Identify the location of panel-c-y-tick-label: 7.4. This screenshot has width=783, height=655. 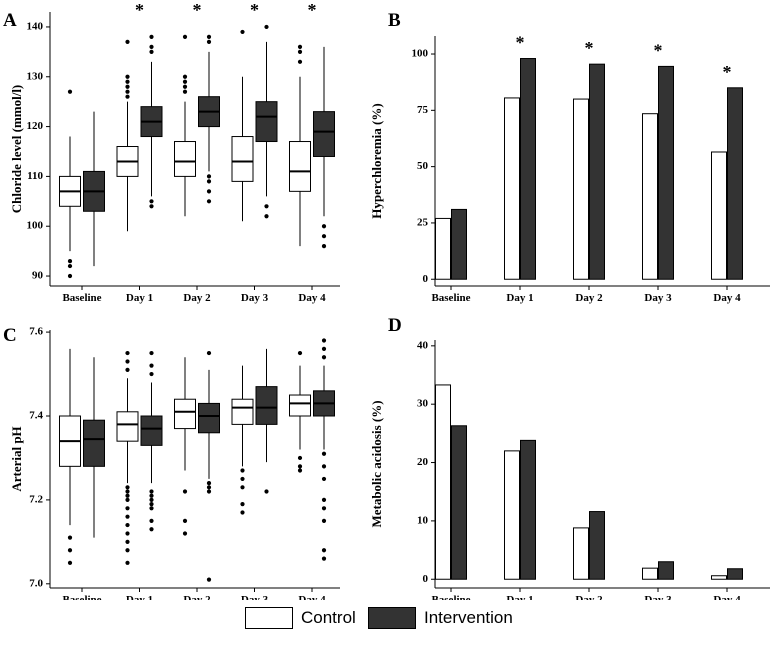
(36, 416).